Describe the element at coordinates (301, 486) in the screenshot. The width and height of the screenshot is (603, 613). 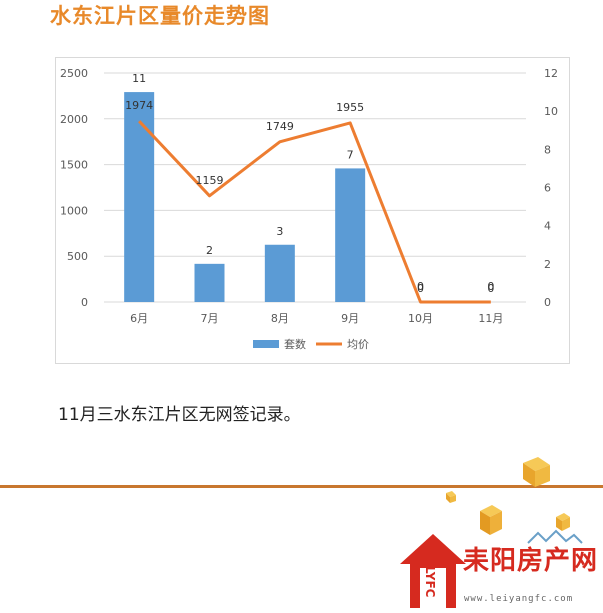
I see `divider` at that location.